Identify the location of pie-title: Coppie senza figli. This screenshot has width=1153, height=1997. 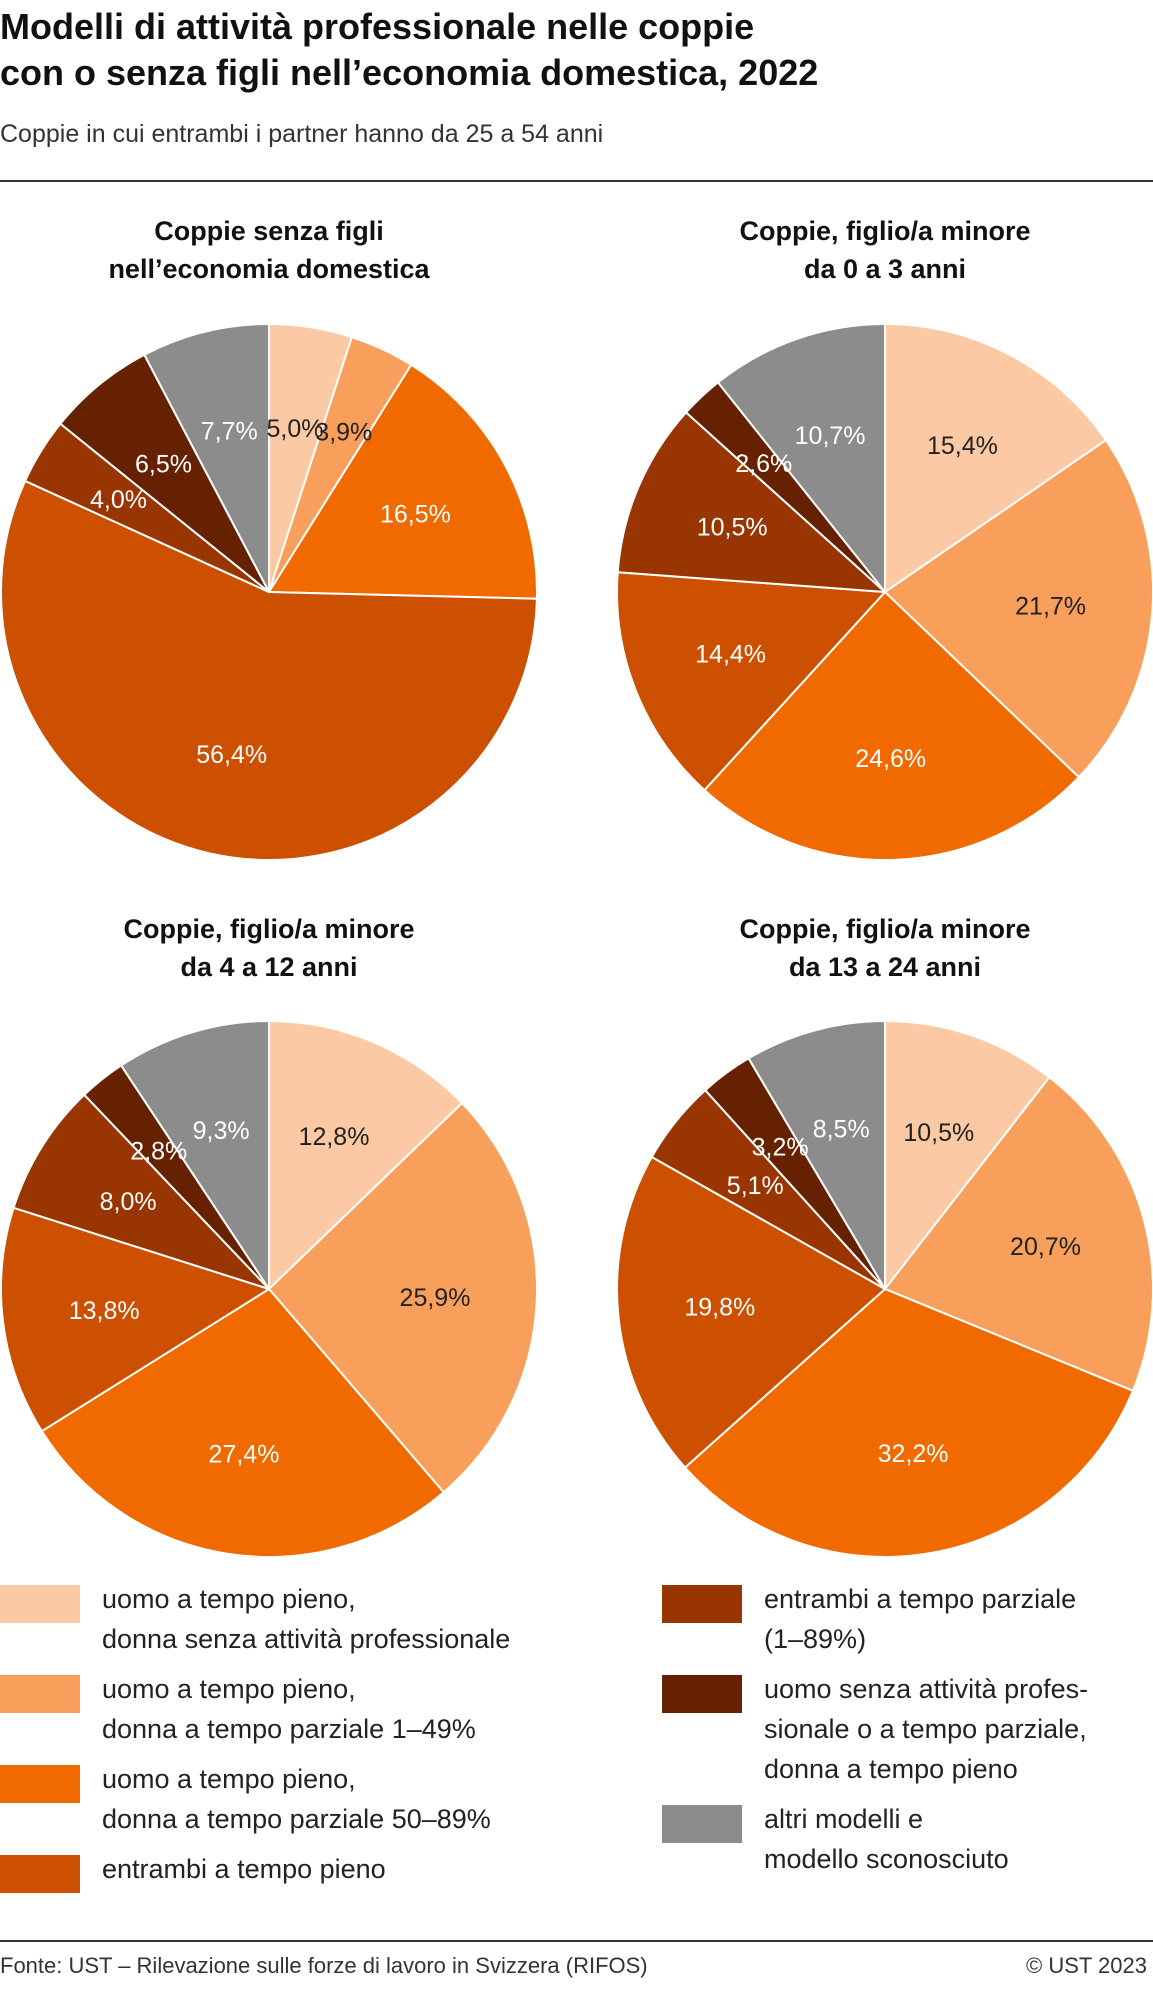
(269, 231).